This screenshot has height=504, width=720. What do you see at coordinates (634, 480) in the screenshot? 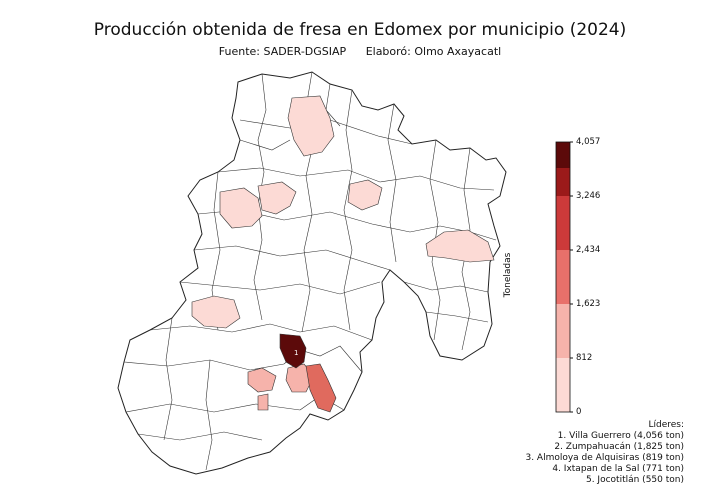
I see `leader-item: 5. Jocotitlán (550 ton)` at bounding box center [634, 480].